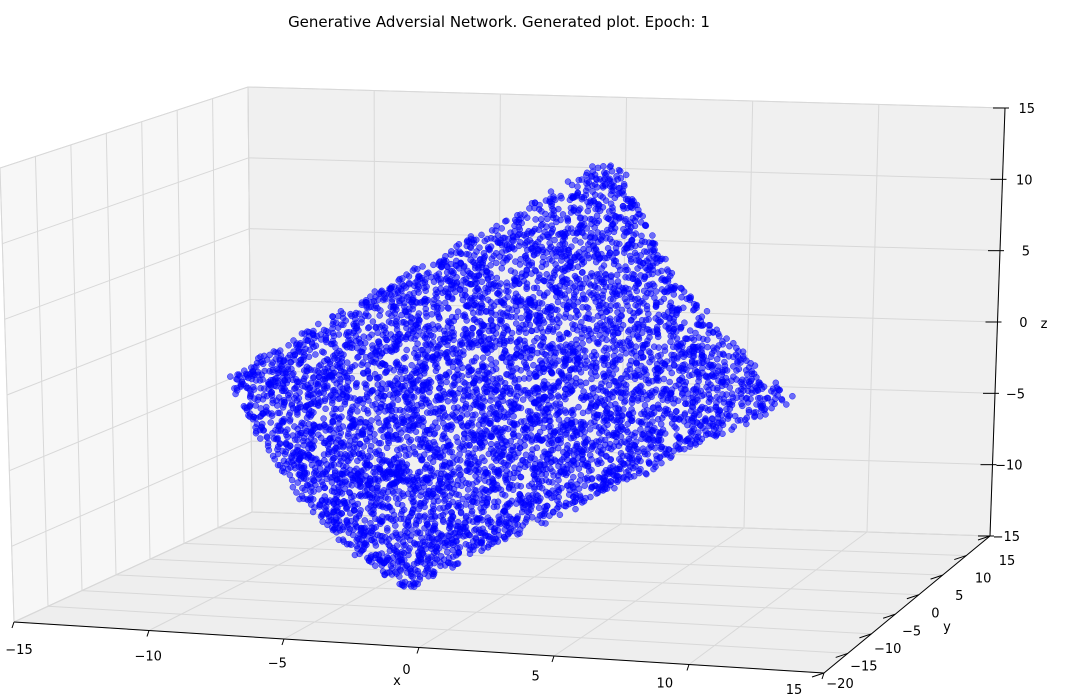 The height and width of the screenshot is (697, 1068). Describe the element at coordinates (18, 650) in the screenshot. I see `x-tick-label: −15` at that location.